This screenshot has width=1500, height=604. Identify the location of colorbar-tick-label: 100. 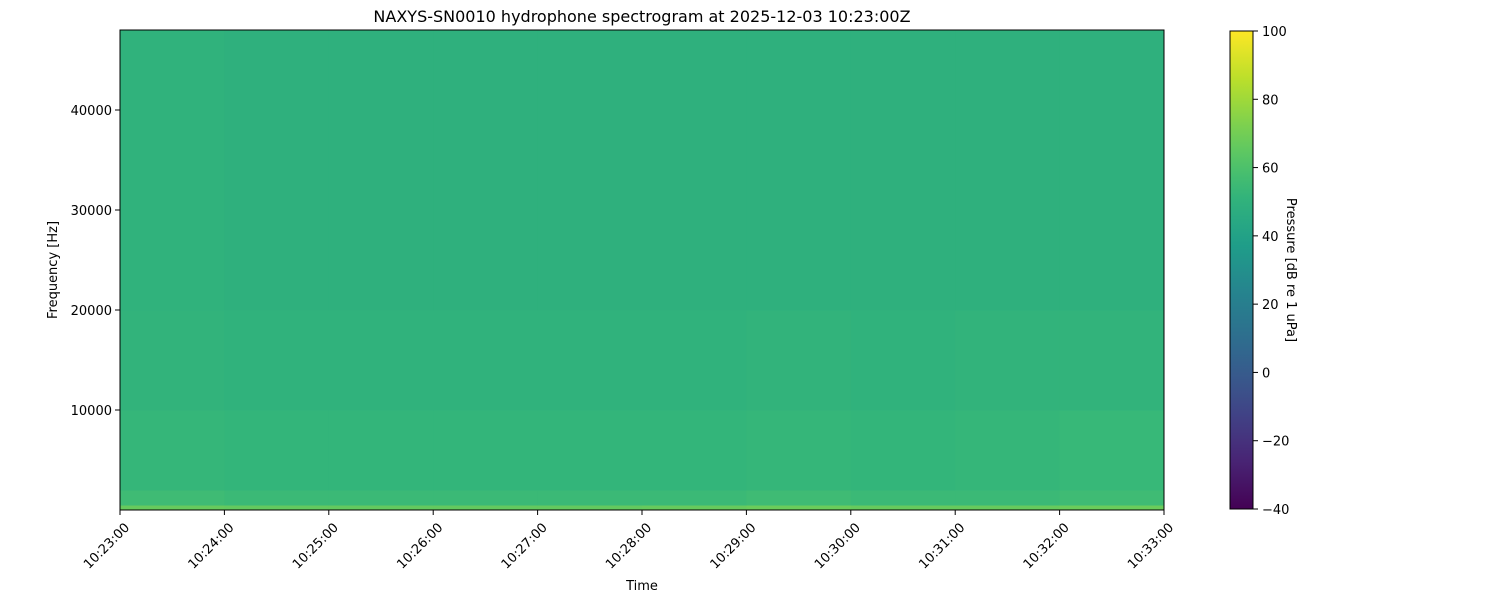
(1274, 32).